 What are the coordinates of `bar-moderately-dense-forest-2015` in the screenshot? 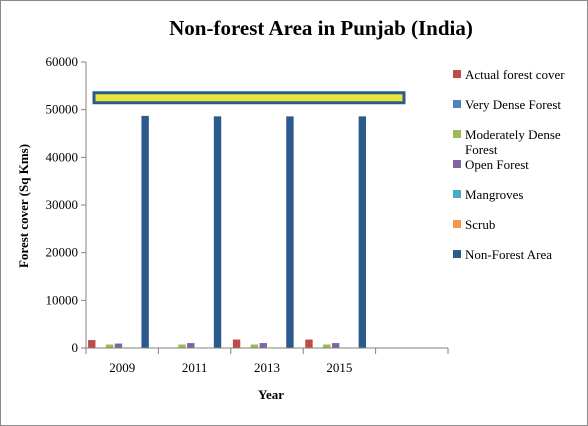 It's located at (327, 346).